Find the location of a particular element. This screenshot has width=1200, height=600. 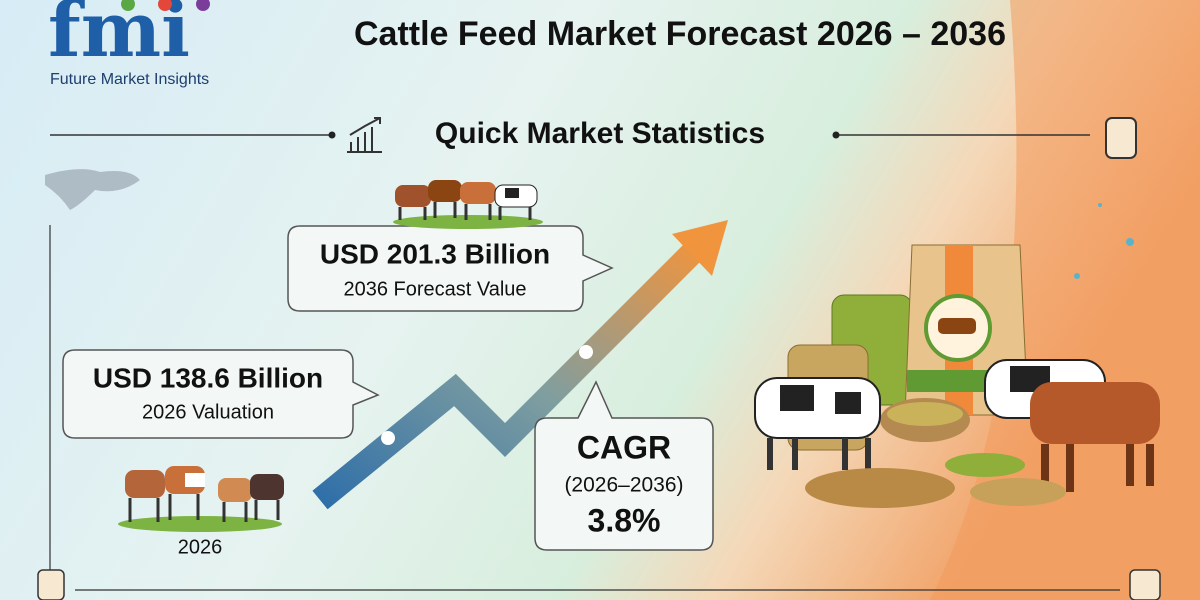

decor-dots is located at coordinates (1104, 241).